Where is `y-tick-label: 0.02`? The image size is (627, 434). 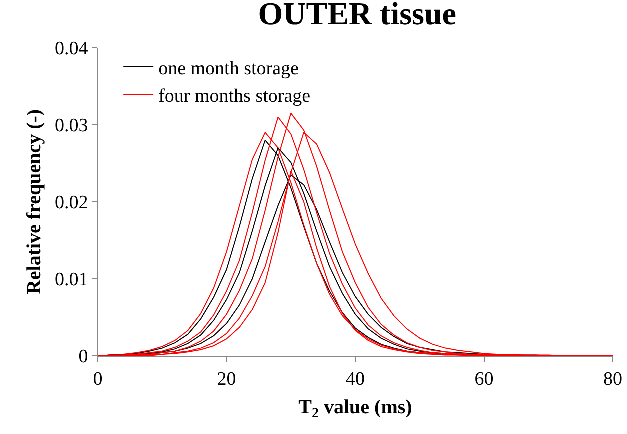 y-tick-label: 0.02 is located at coordinates (71, 203).